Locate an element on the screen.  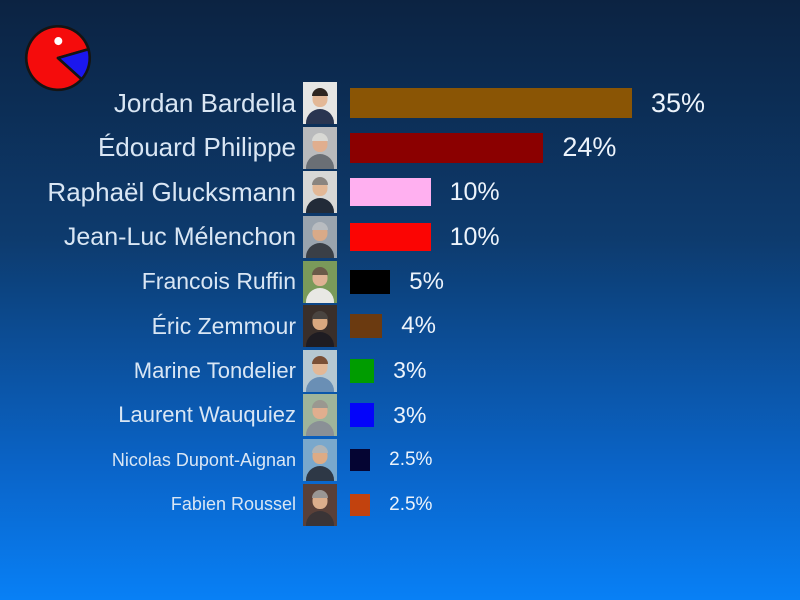
poll-row: Marine Tondelier 3% is located at coordinates (400, 371).